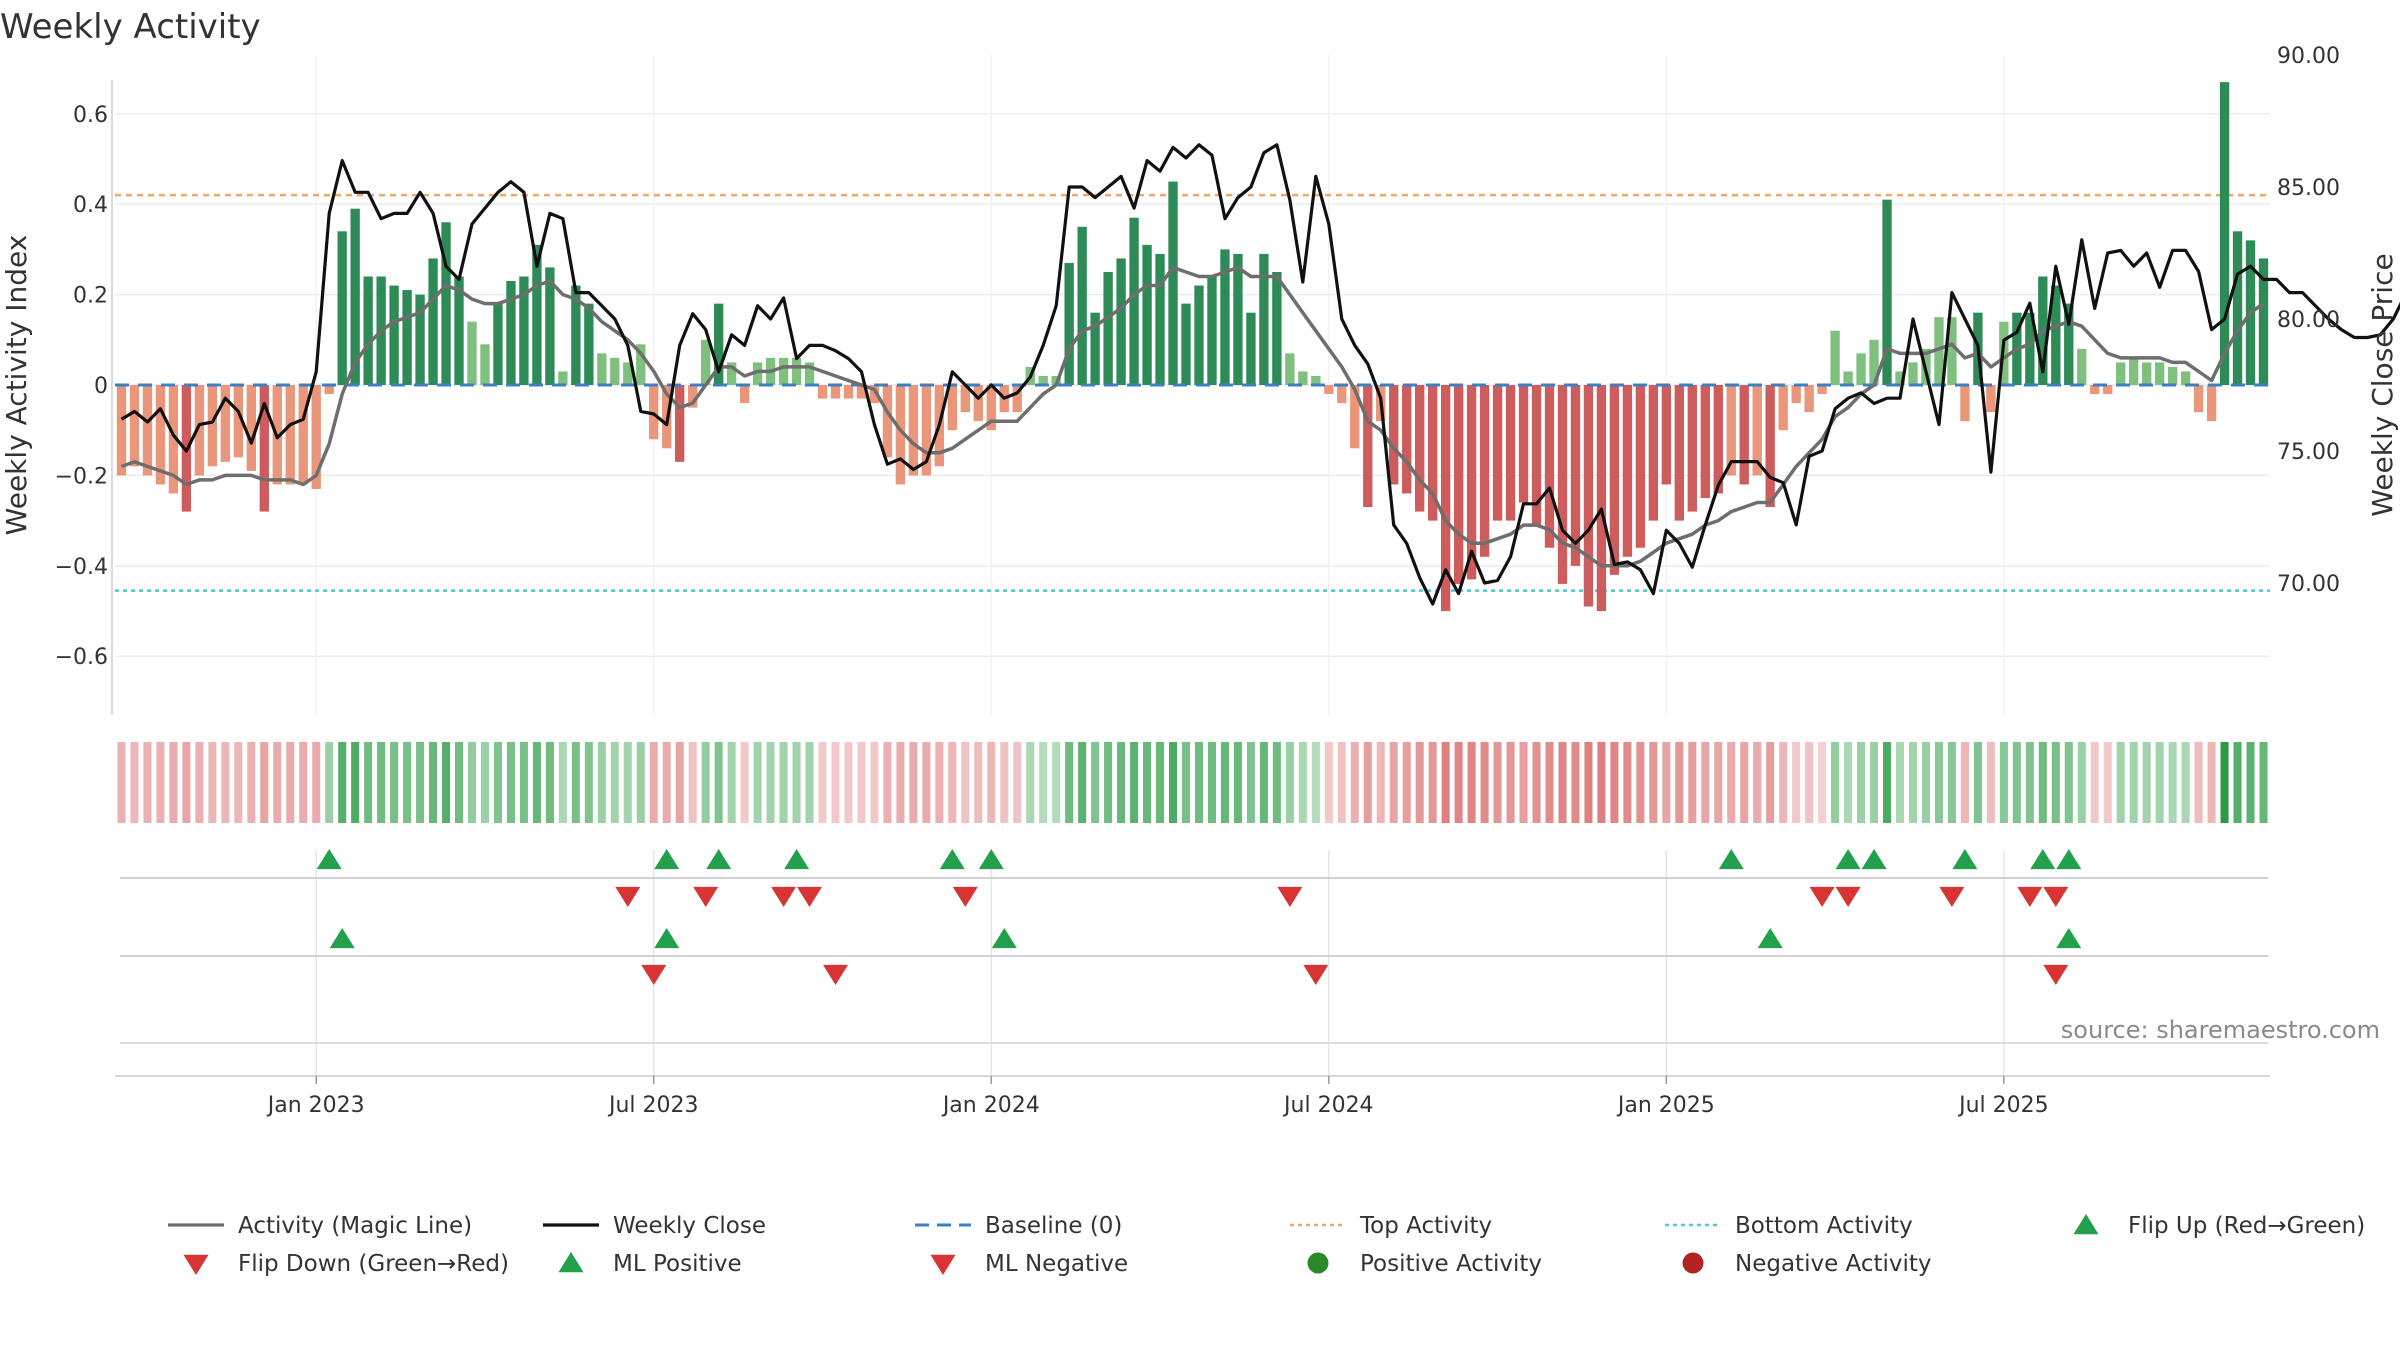 The width and height of the screenshot is (2400, 1350). Describe the element at coordinates (90, 296) in the screenshot. I see `y-tick-label: 0.2` at that location.